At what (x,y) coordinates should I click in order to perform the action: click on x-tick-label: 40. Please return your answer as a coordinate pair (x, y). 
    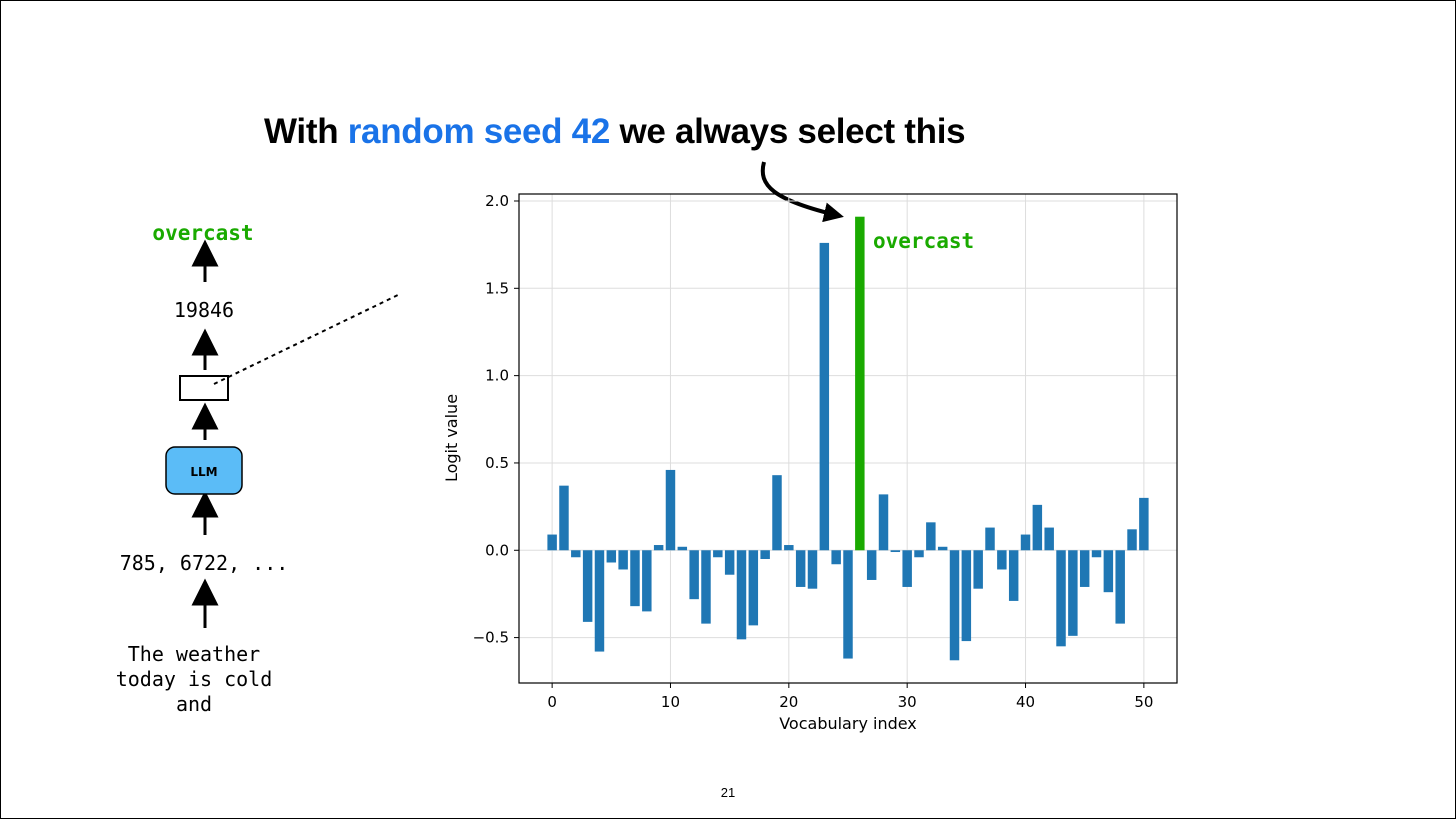
    Looking at the image, I should click on (1025, 702).